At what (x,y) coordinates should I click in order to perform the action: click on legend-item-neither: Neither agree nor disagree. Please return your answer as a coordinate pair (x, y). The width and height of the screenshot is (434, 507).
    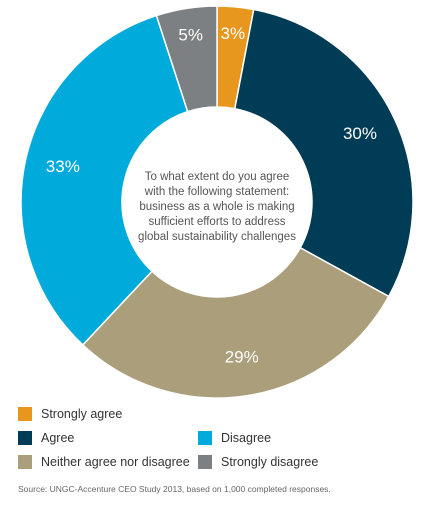
    Looking at the image, I should click on (104, 462).